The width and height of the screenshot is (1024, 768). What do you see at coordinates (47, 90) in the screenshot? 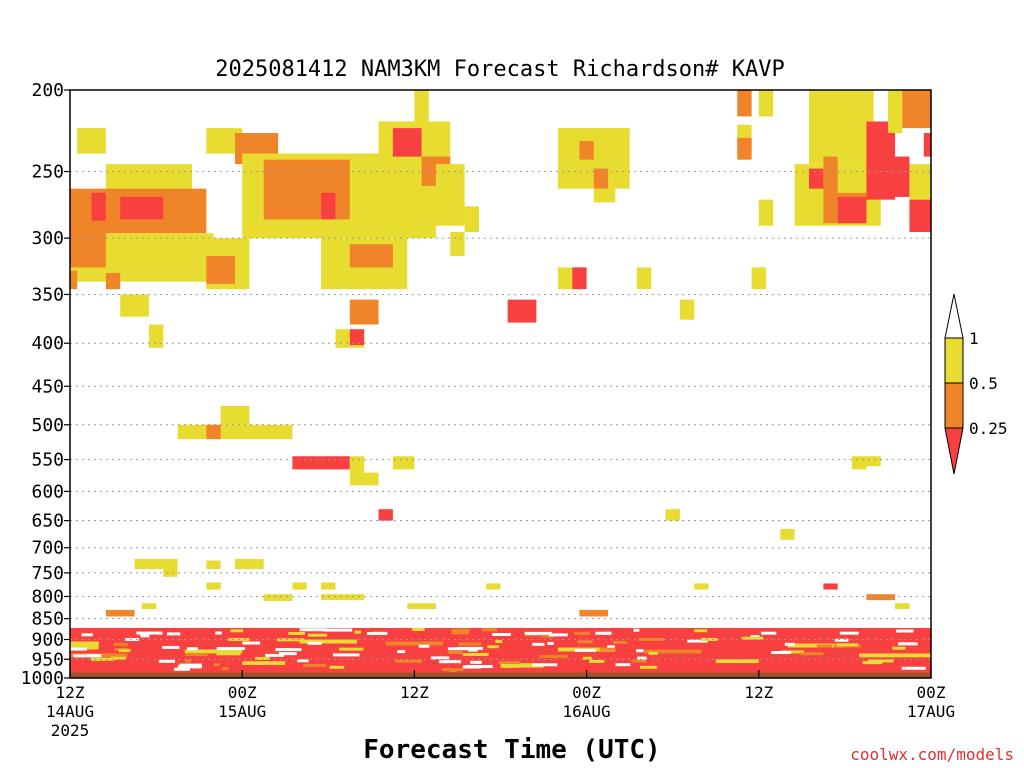
I see `y-tick-label: 200` at bounding box center [47, 90].